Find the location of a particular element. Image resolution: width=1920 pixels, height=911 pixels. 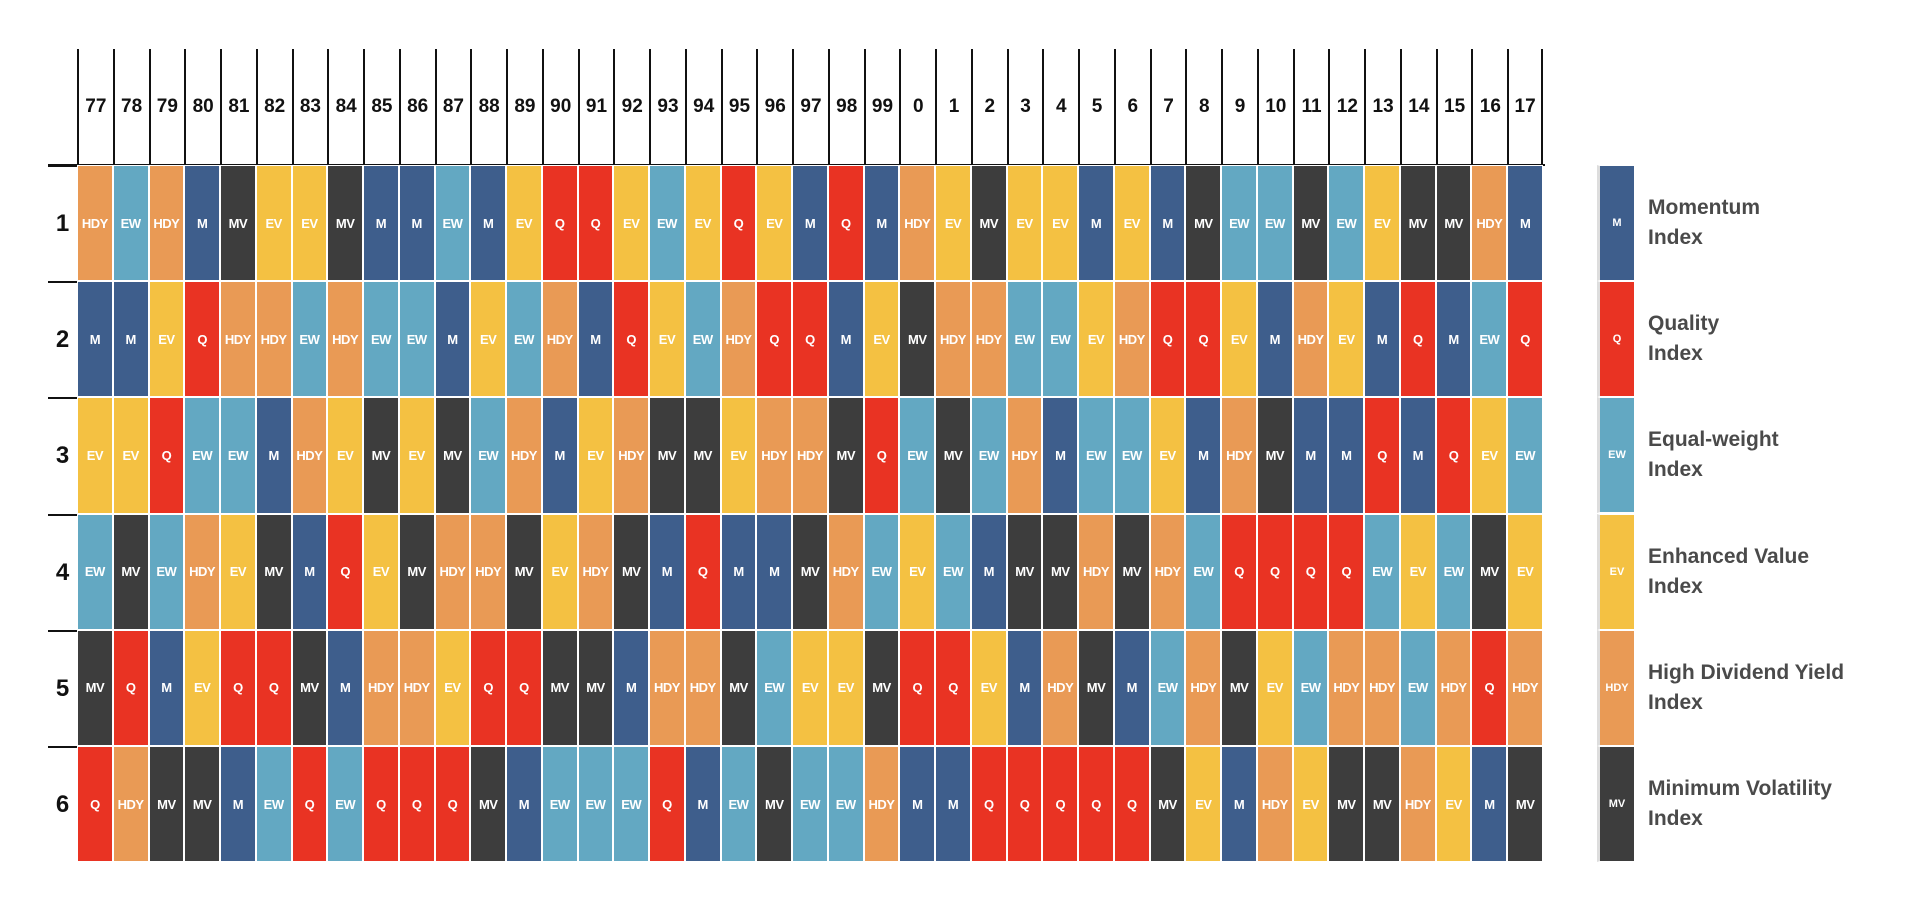

column-header: 77 is located at coordinates (95, 107).